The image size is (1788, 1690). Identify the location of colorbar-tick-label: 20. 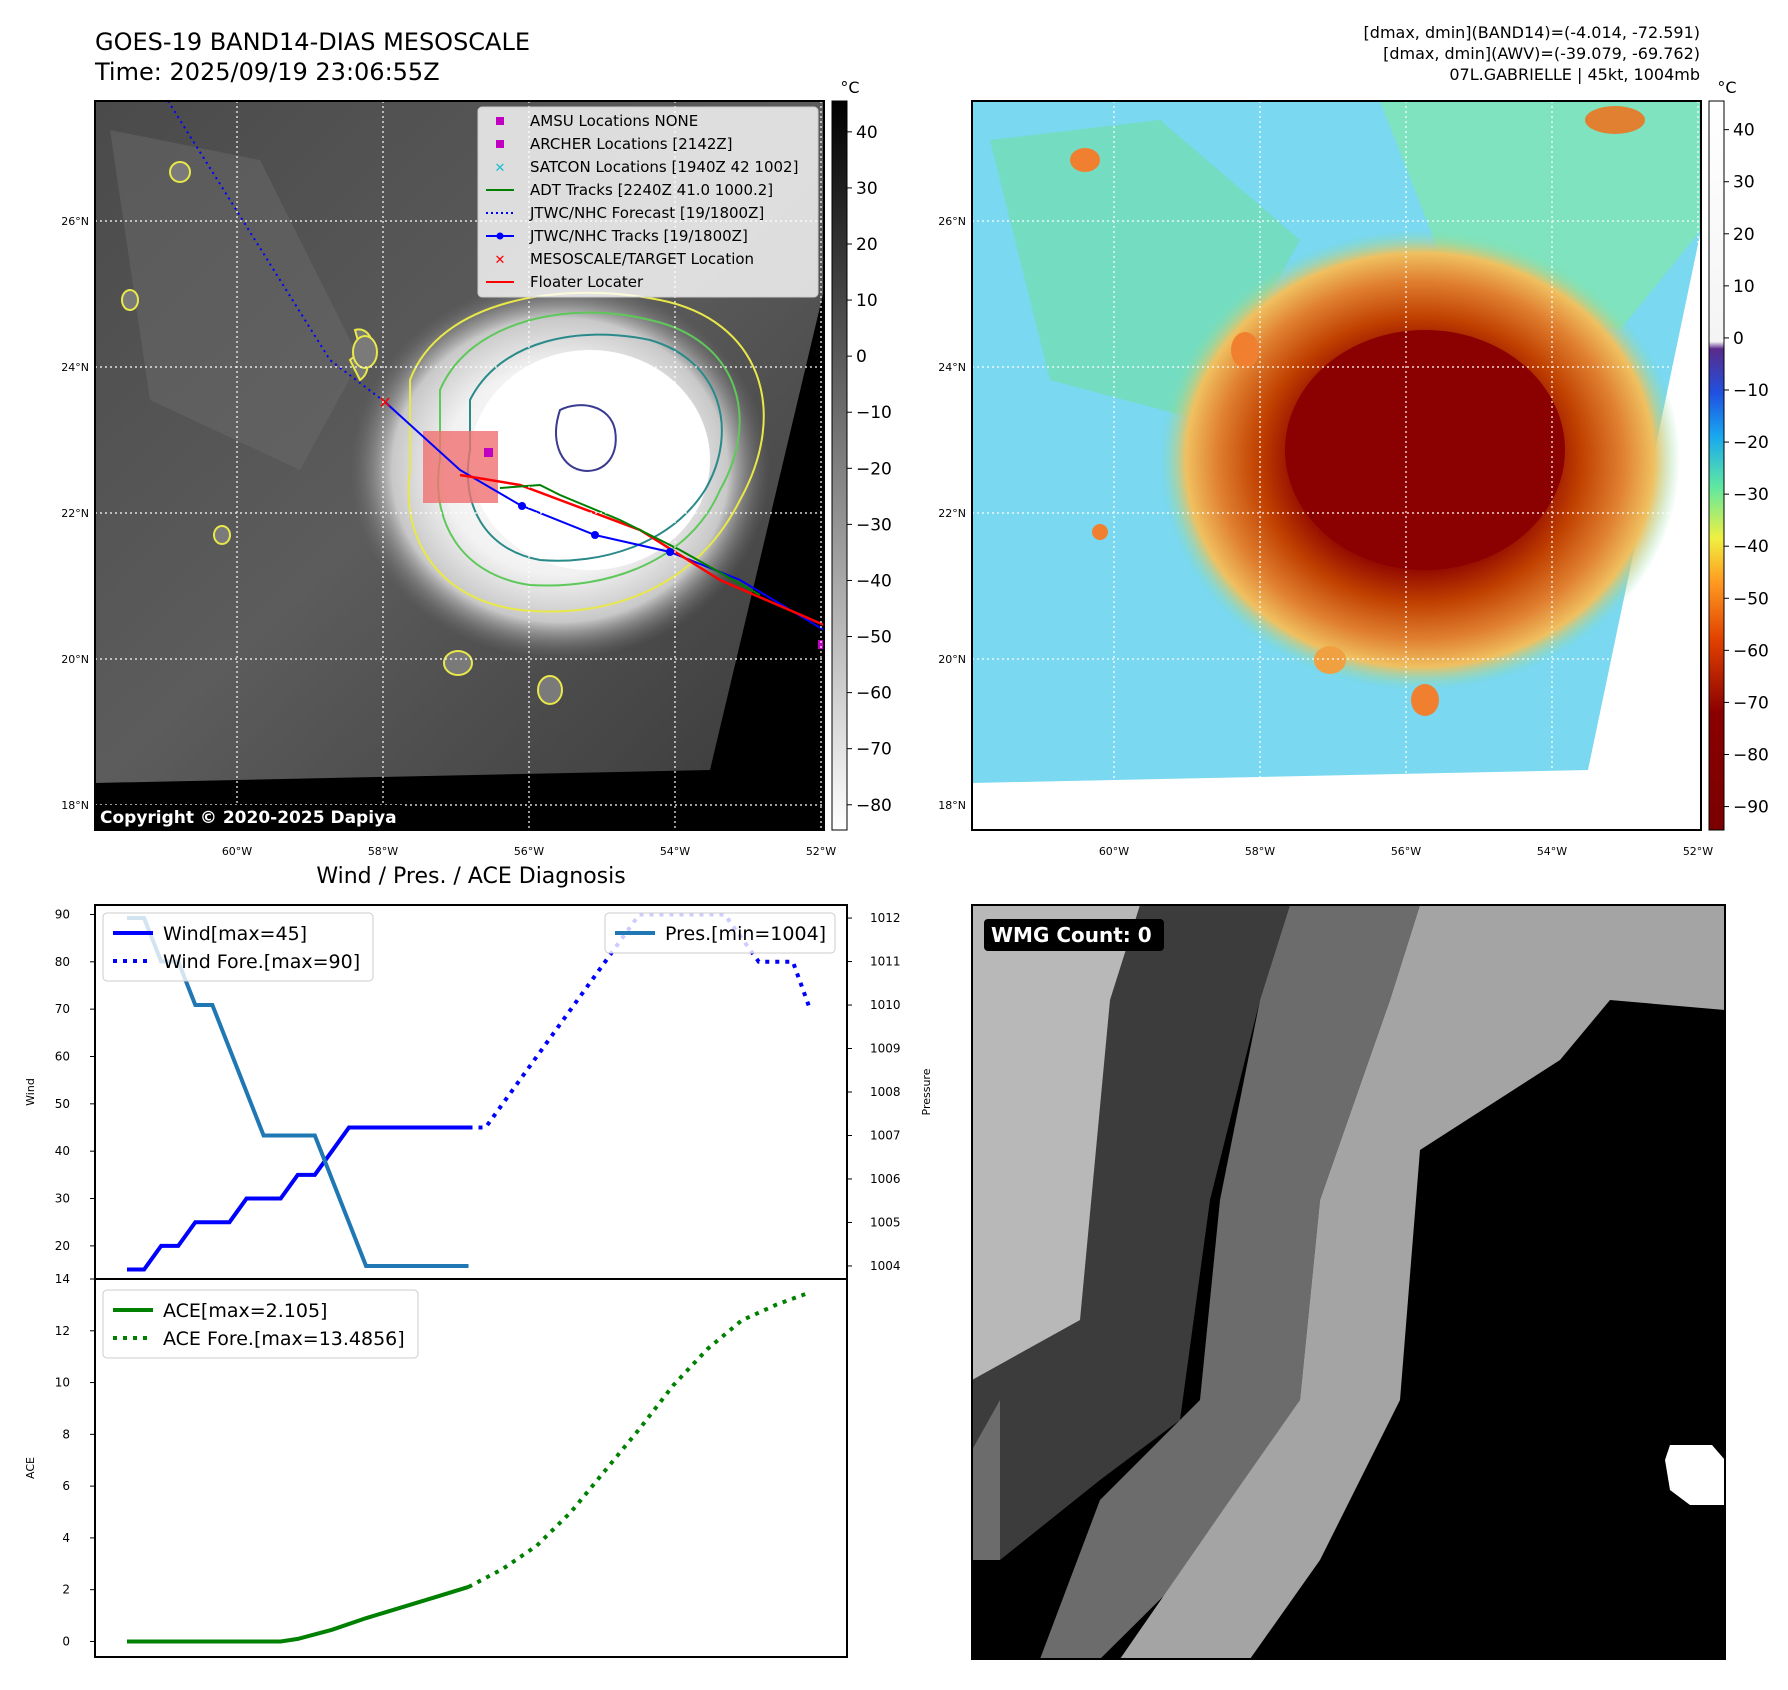
(1744, 235).